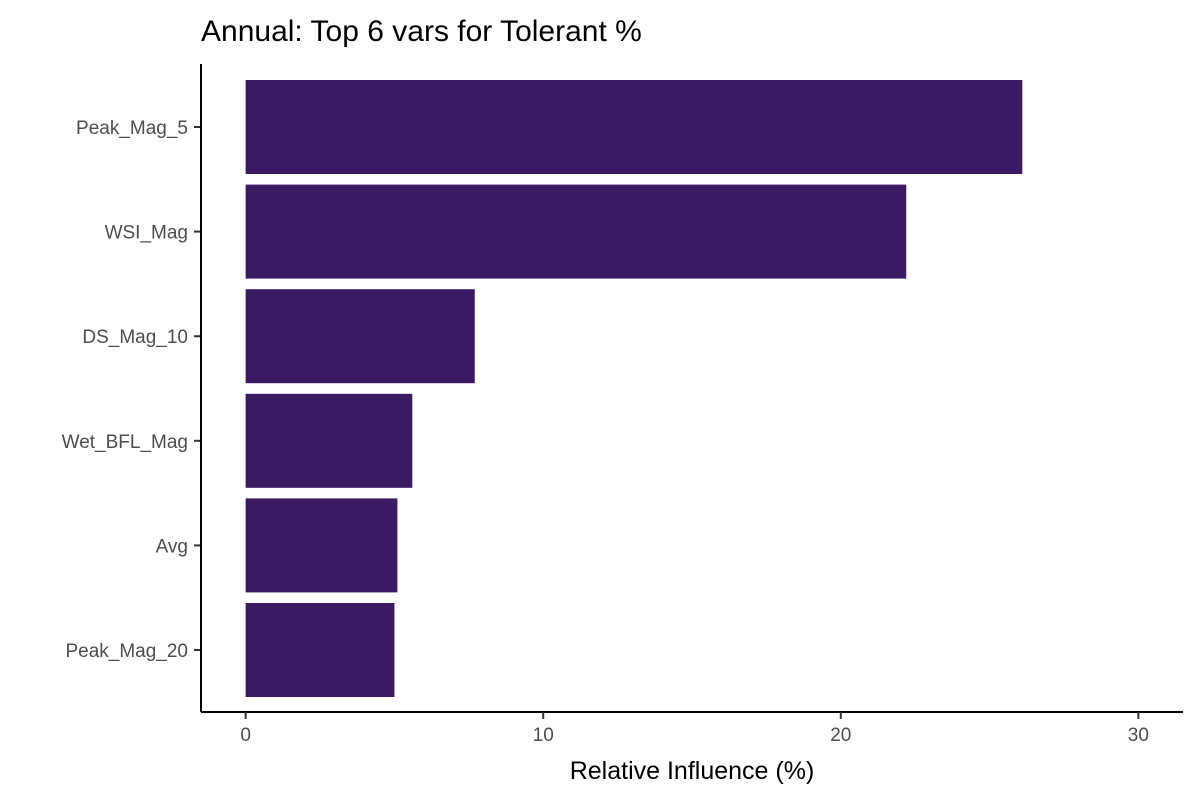 The width and height of the screenshot is (1200, 800). Describe the element at coordinates (840, 735) in the screenshot. I see `x-tick-label: 20` at that location.